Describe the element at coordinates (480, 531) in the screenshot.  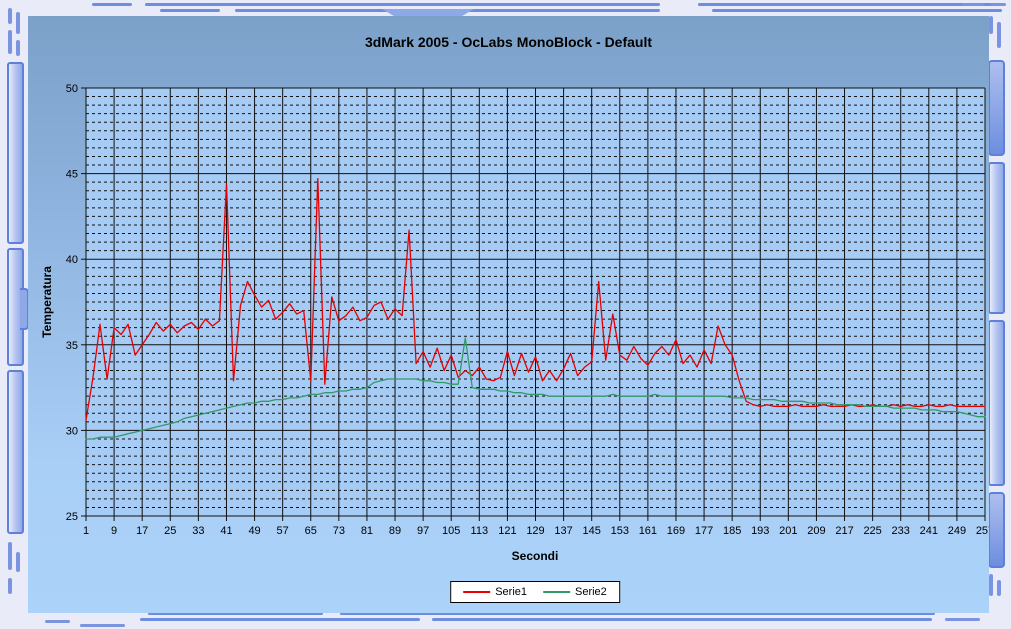
I see `x-tick-label: 113` at that location.